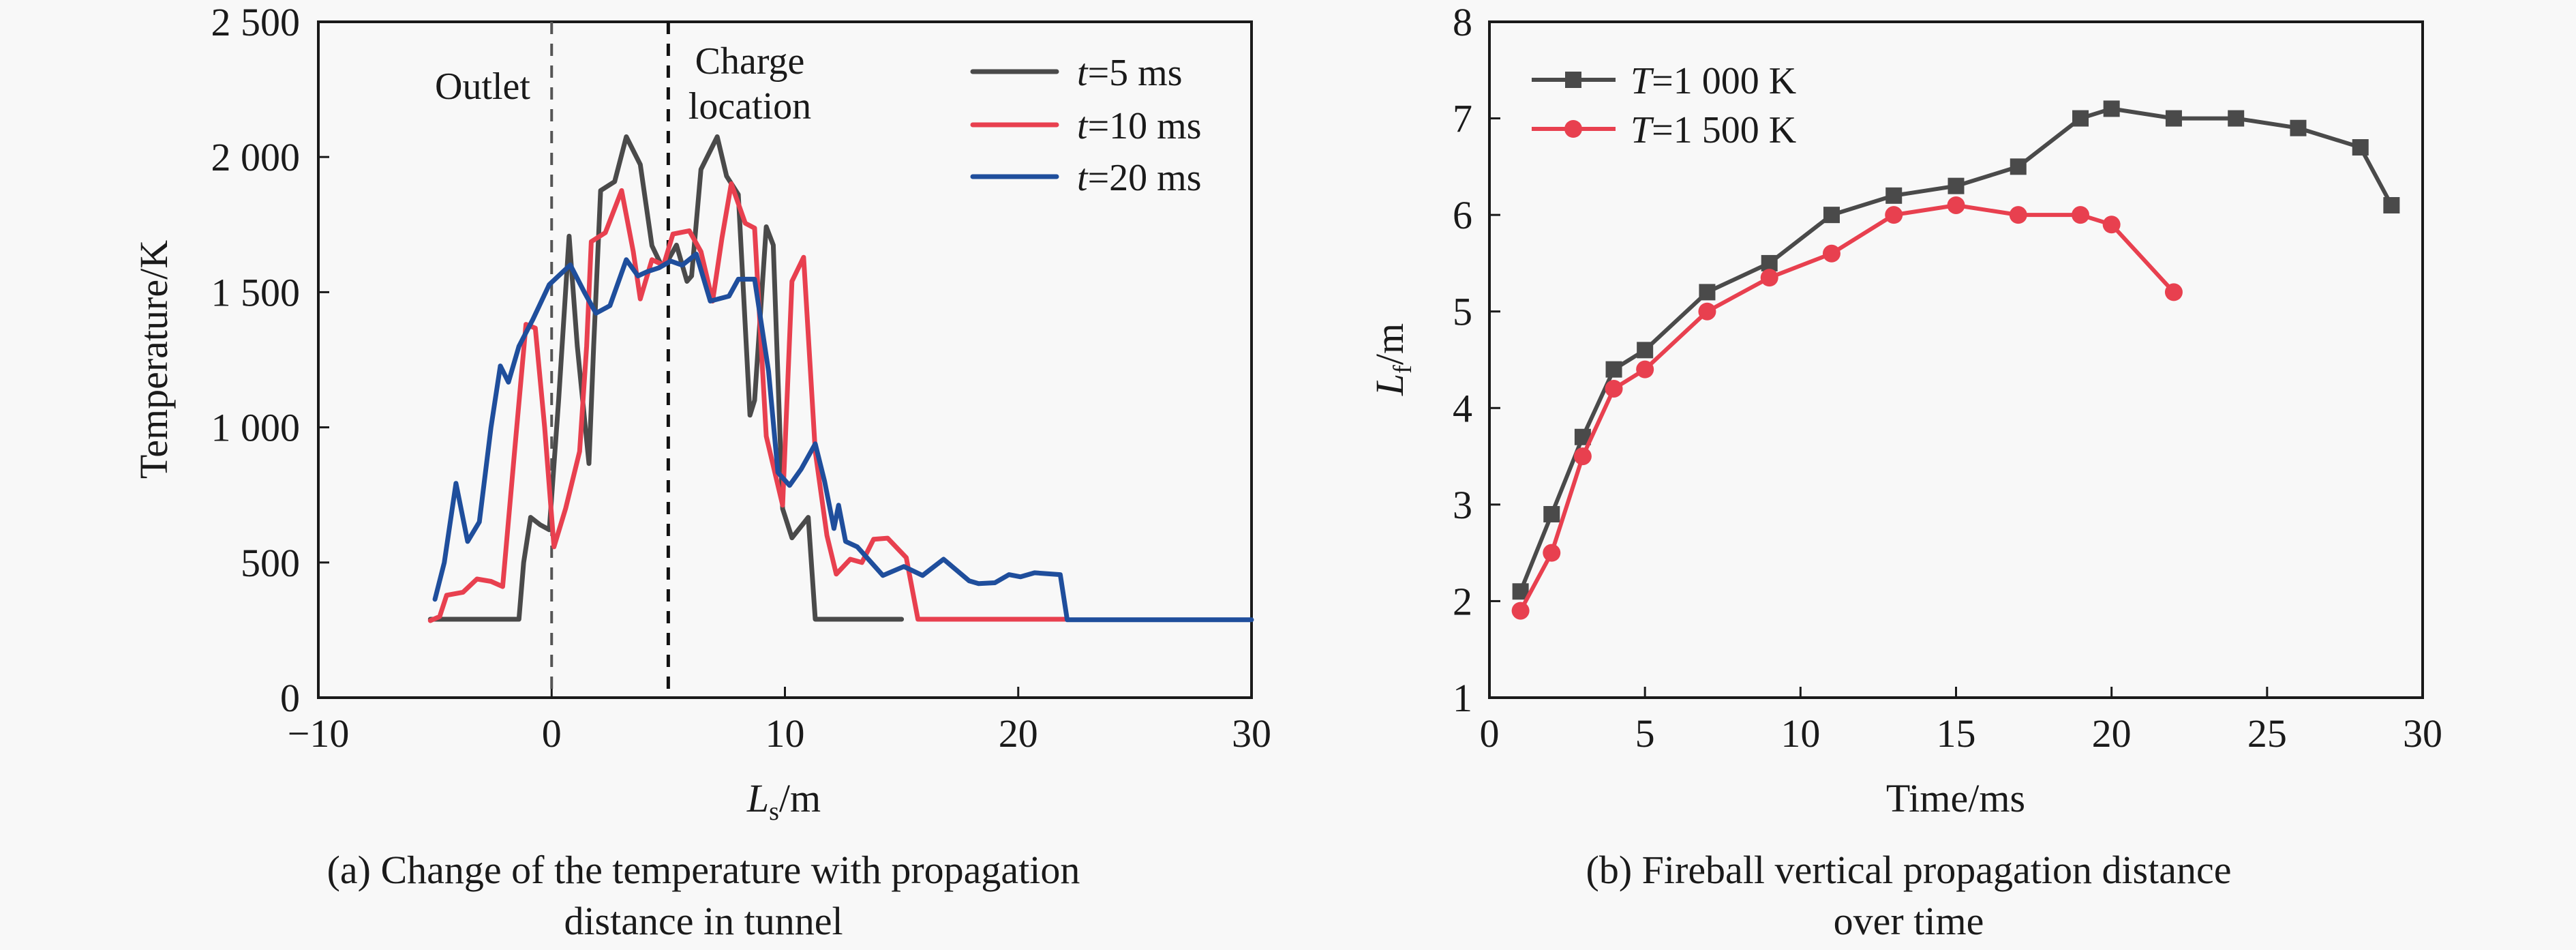 This screenshot has height=950, width=2576. Describe the element at coordinates (750, 61) in the screenshot. I see `panel-a-annotation-charge-line1: Charge` at that location.